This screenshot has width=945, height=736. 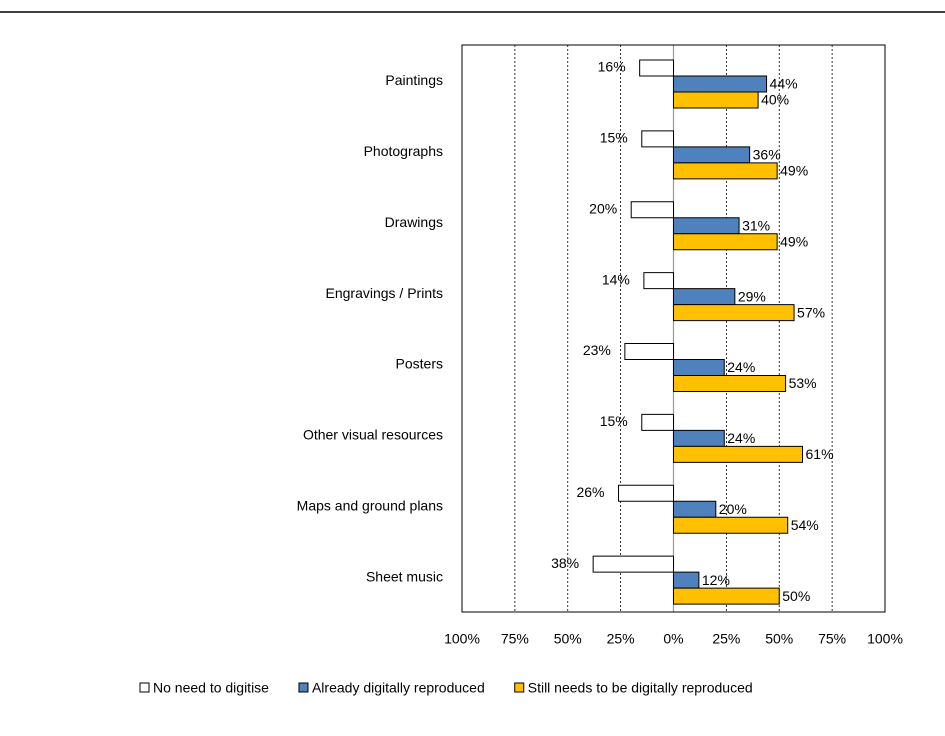 What do you see at coordinates (597, 350) in the screenshot?
I see `data-label: 23%` at bounding box center [597, 350].